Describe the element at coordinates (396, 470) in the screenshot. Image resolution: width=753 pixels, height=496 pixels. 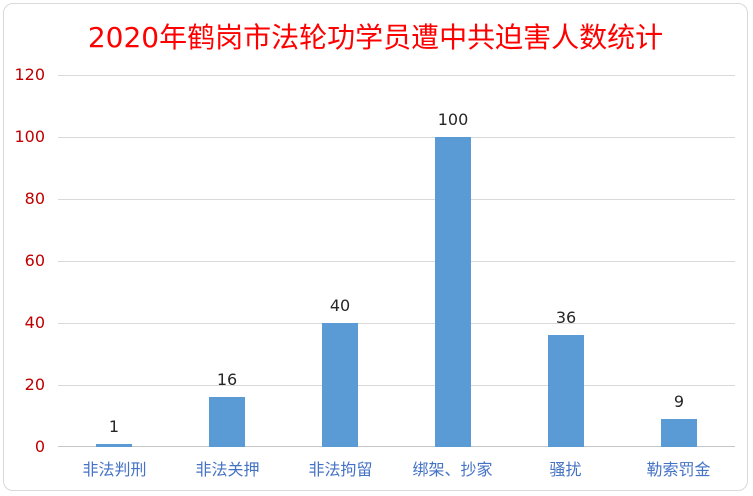
I see `x-axis-category-labels: 非法判刑 非法关押 非法拘留 绑架、抄家 骚扰 勒索罚金` at that location.